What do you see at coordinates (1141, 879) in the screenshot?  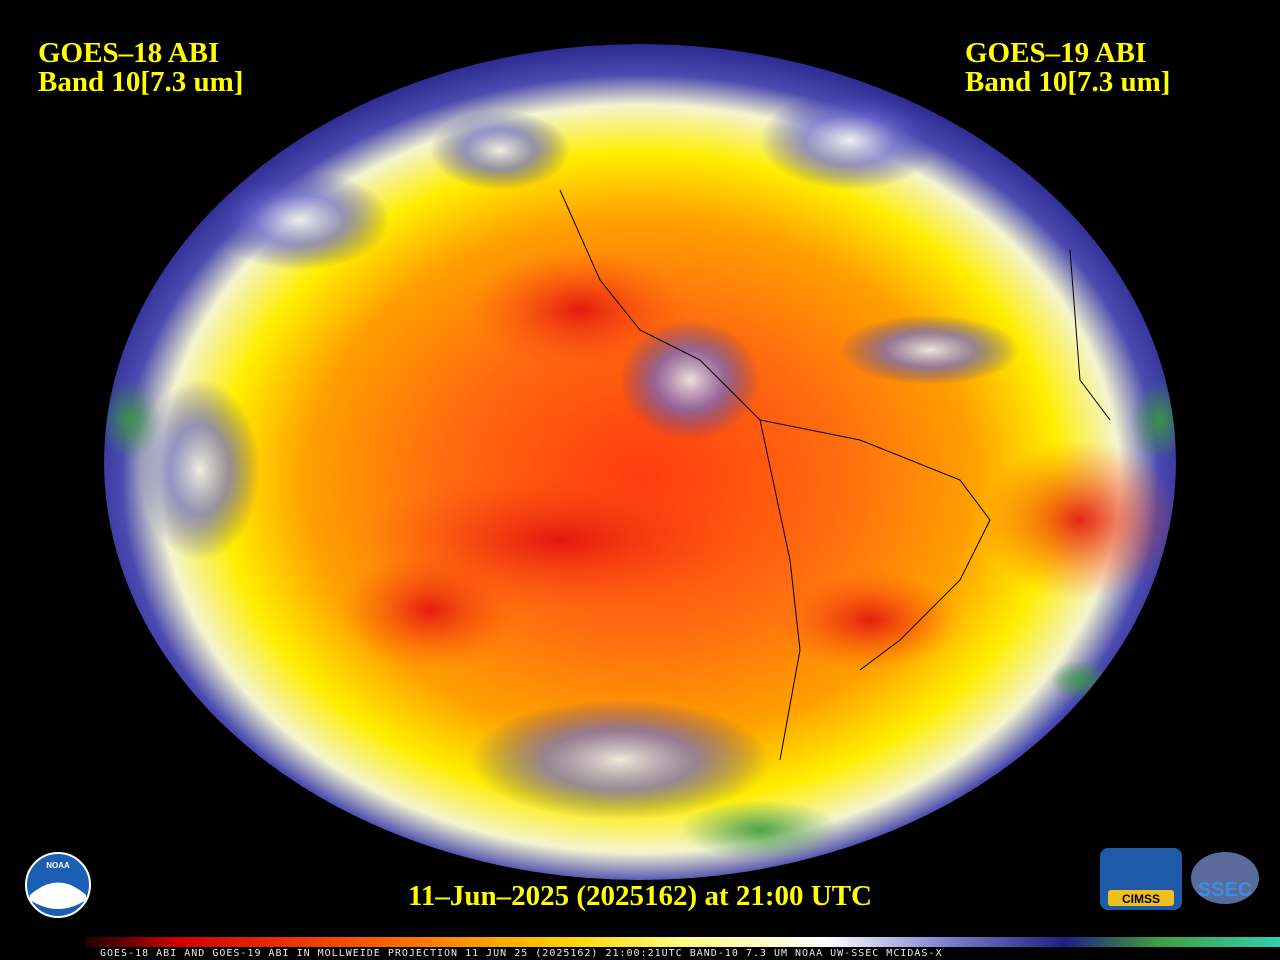 I see `cimss-logo: CIMSS` at bounding box center [1141, 879].